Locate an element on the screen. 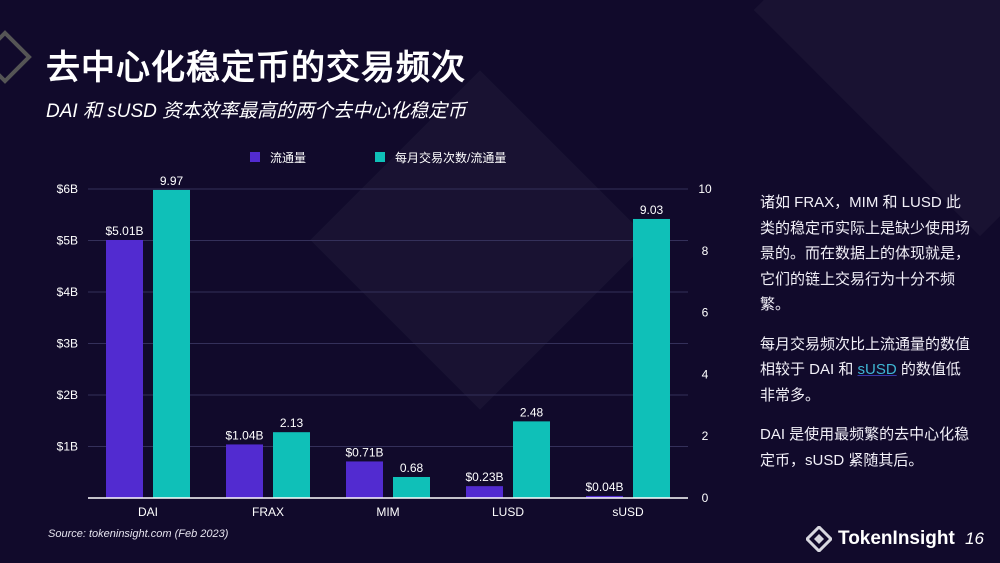  commentary-text: 的数值低非常多。 is located at coordinates (860, 382).